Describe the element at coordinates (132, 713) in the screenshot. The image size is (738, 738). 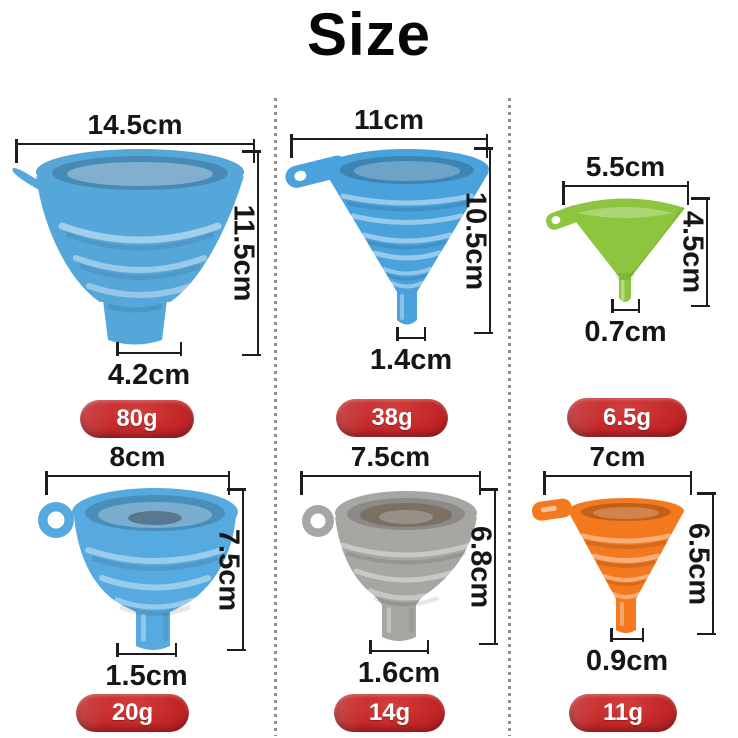
I see `weight-badge: 20g` at that location.